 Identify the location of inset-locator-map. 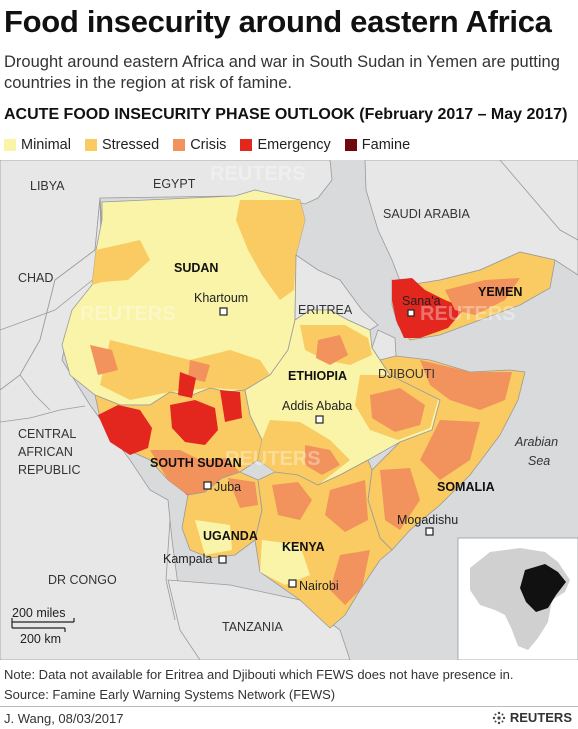
(517, 598).